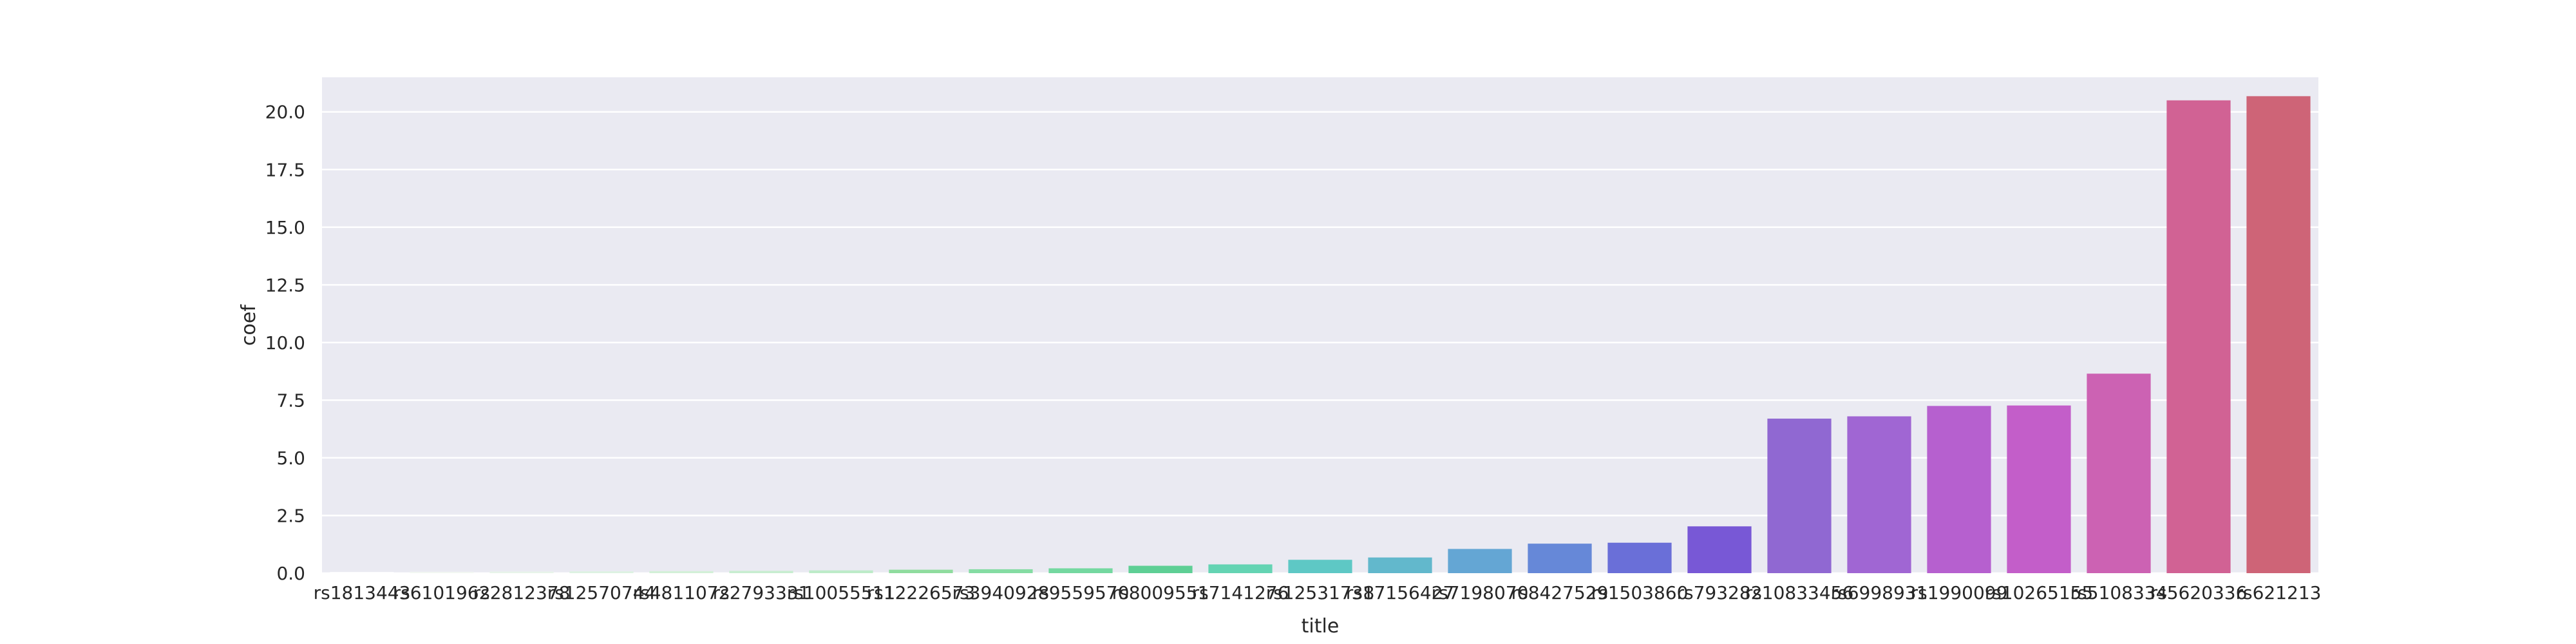 Image resolution: width=2576 pixels, height=644 pixels. What do you see at coordinates (1481, 592) in the screenshot?
I see `x-tick-label: rs7198070` at bounding box center [1481, 592].